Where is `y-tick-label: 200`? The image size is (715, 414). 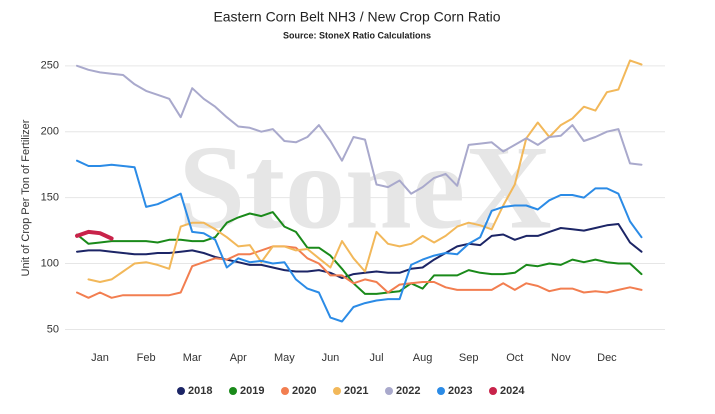
y-tick-label: 200 is located at coordinates (50, 132).